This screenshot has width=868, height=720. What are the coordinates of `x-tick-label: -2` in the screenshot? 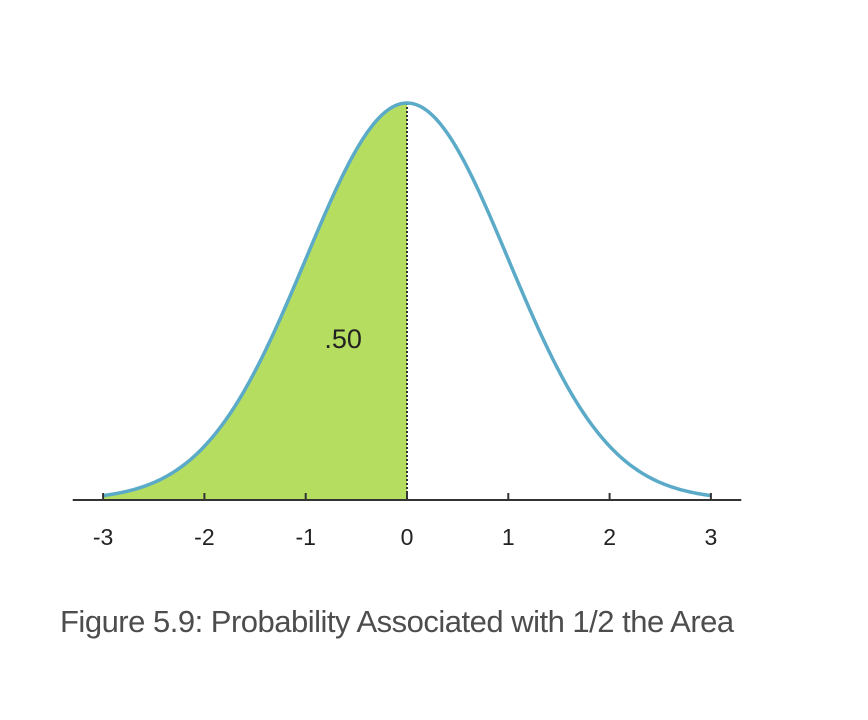 It's located at (204, 537).